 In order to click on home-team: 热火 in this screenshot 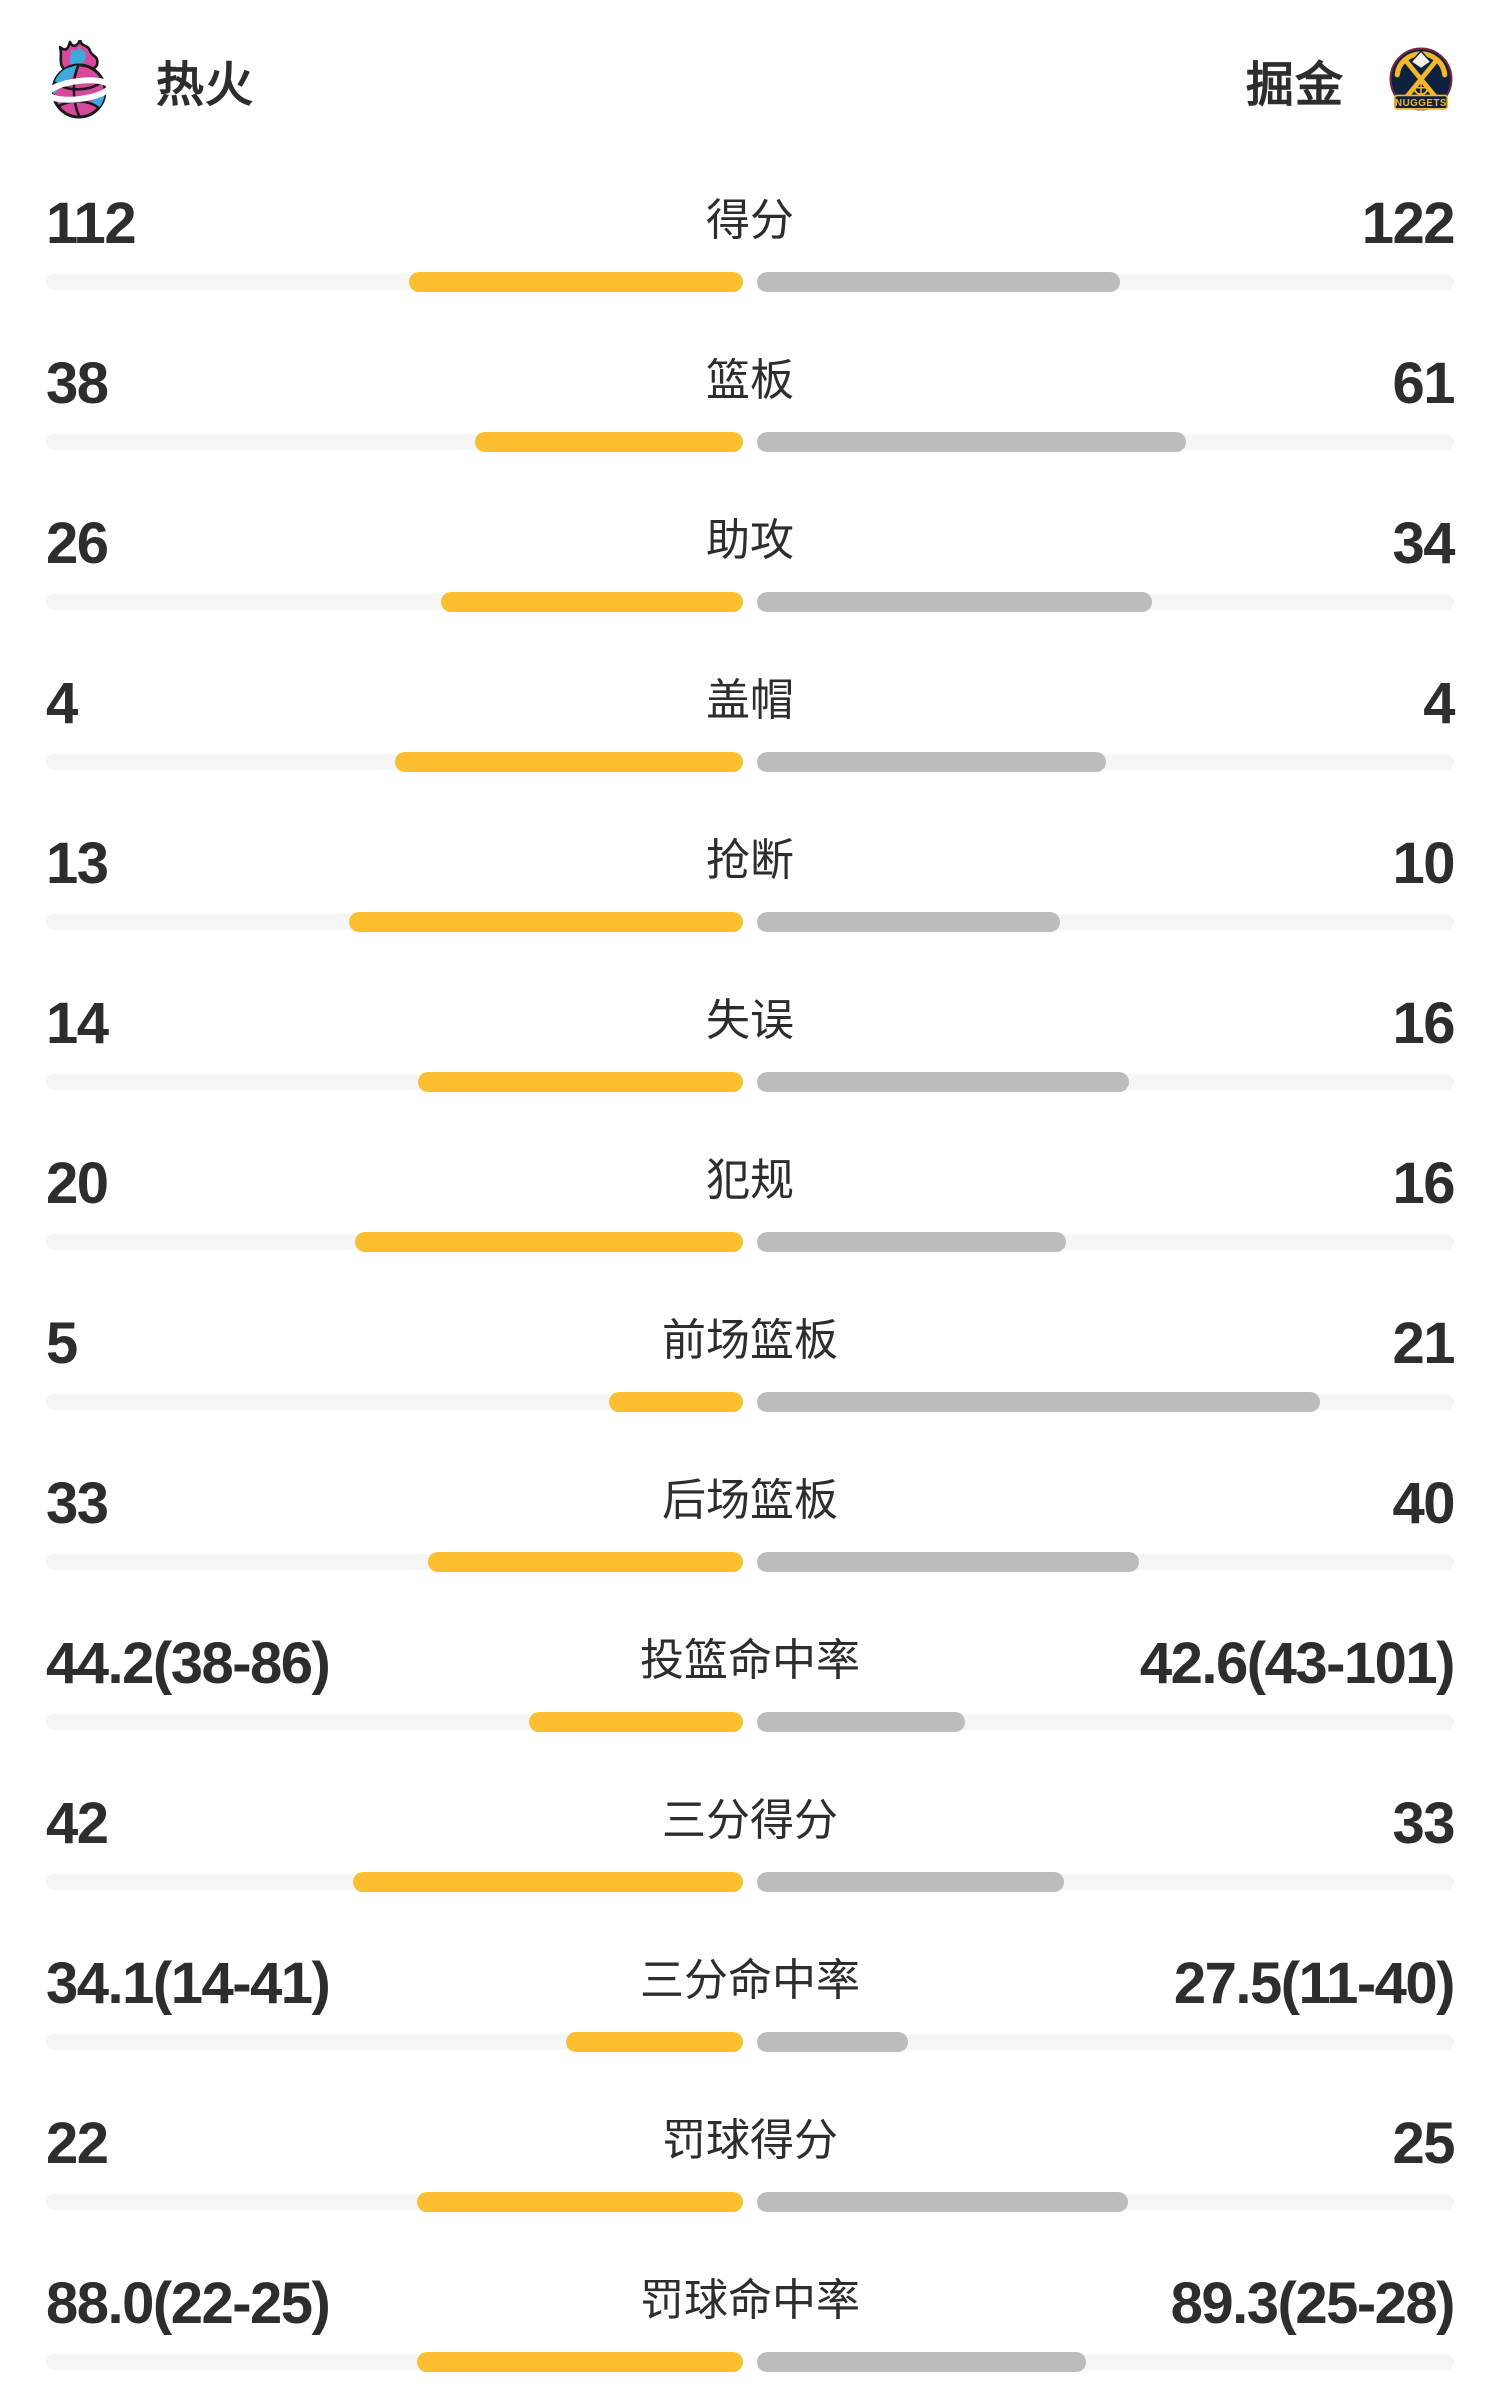, I will do `click(150, 80)`.